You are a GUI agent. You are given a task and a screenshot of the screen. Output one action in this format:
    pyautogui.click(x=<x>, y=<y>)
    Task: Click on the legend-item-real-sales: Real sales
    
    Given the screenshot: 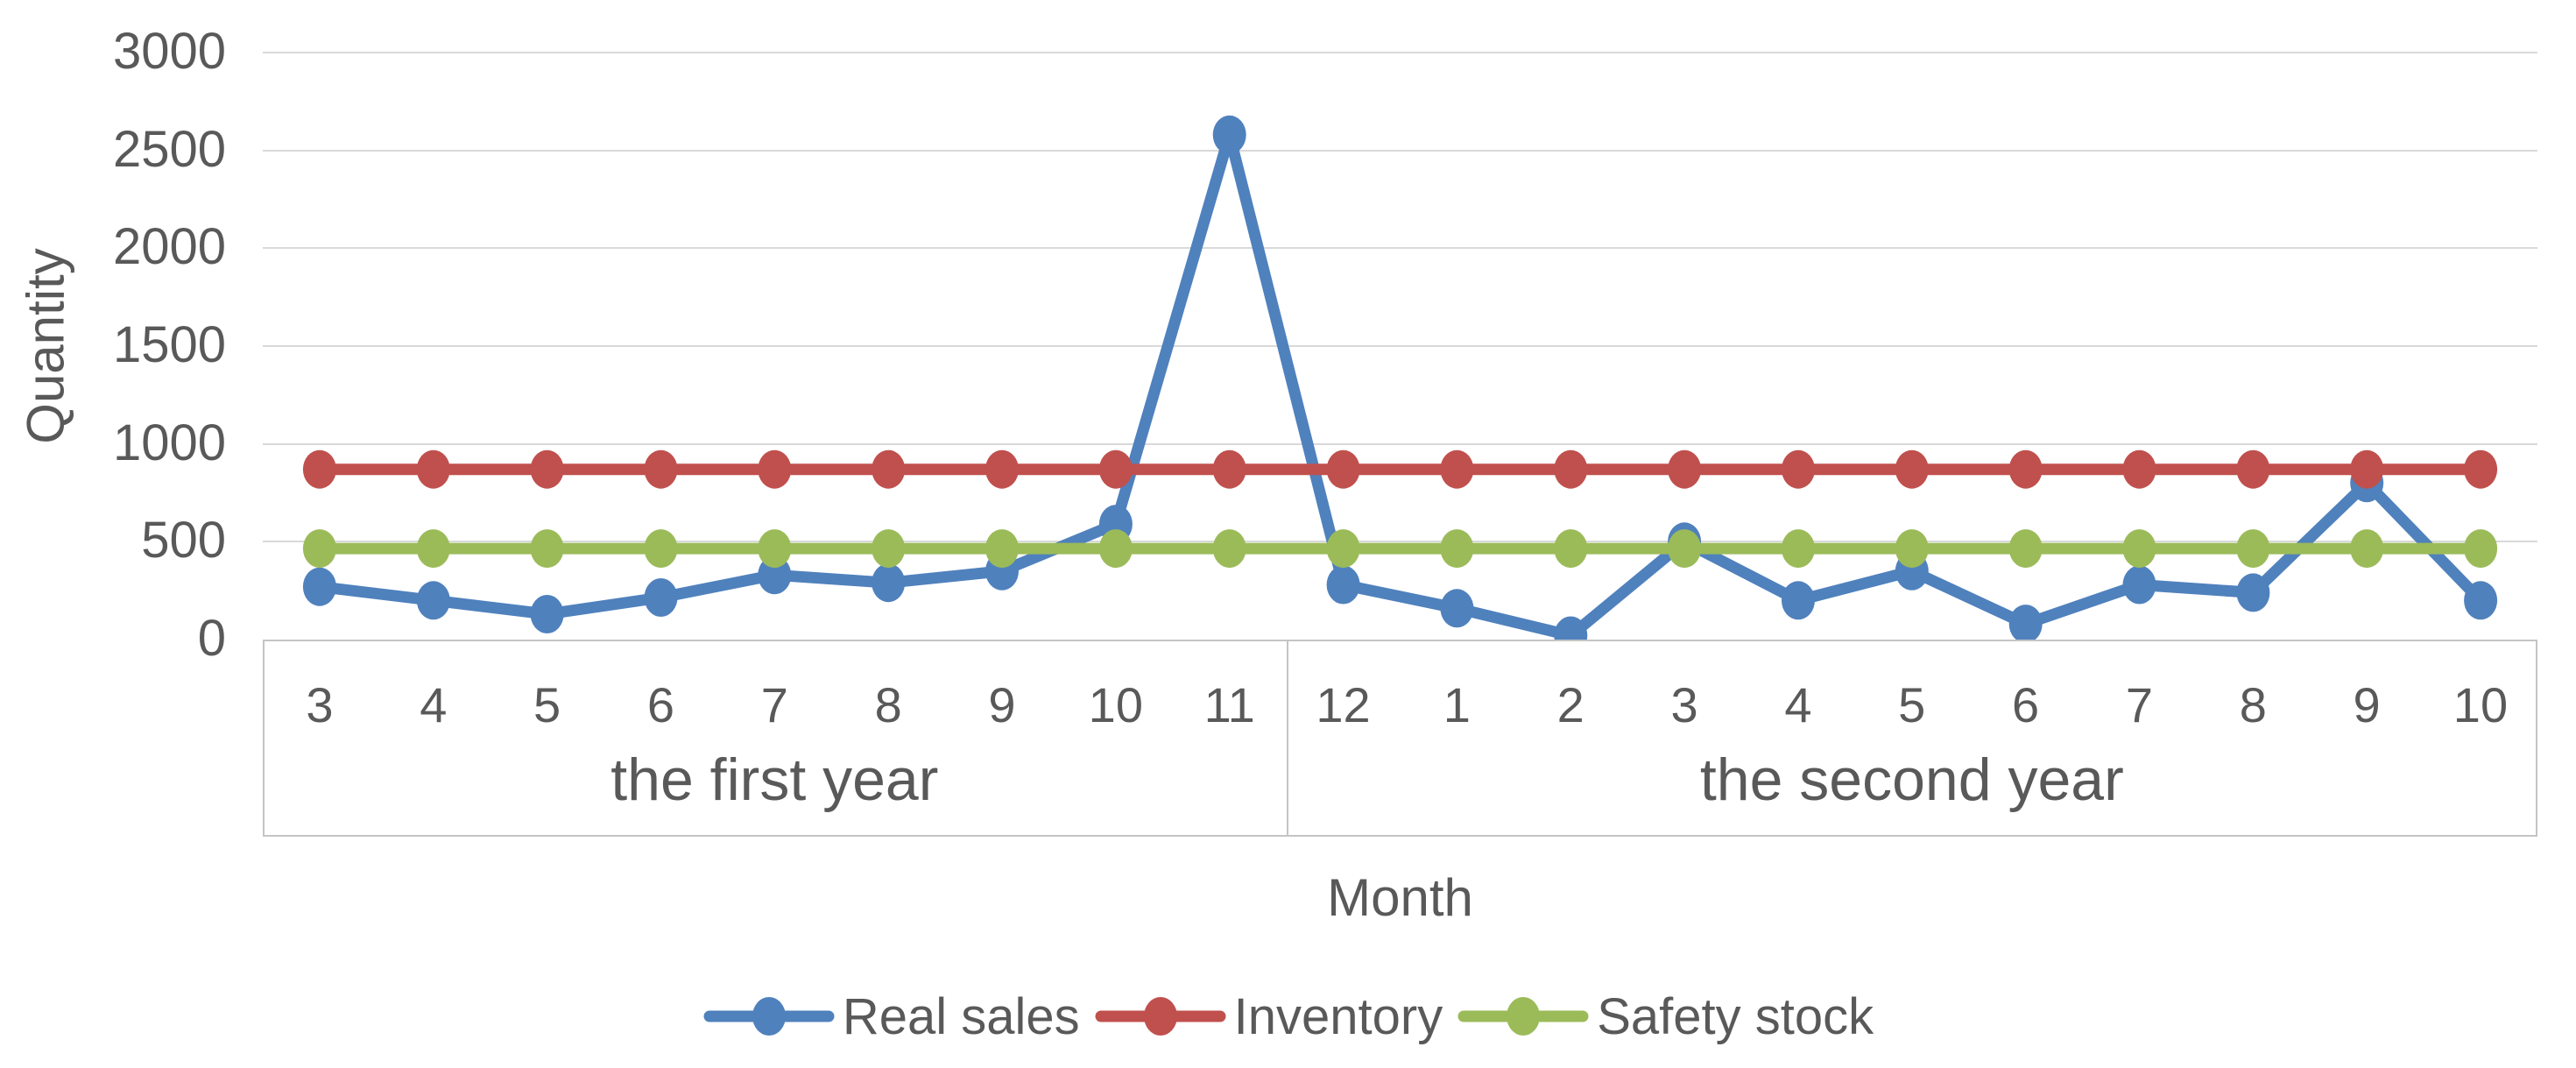 What is the action you would take?
    pyautogui.click(x=891, y=1016)
    